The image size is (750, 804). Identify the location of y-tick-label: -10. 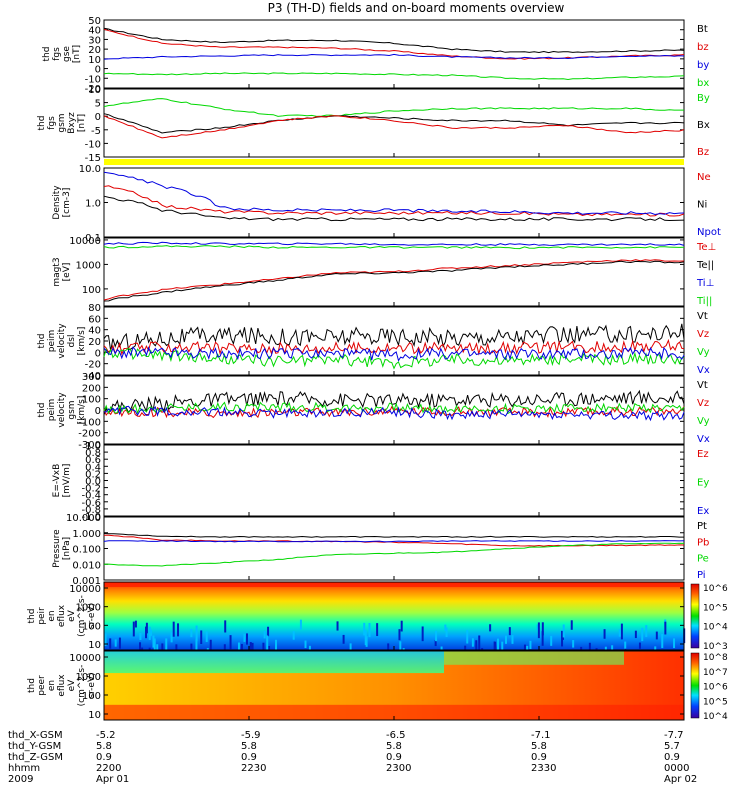
(93, 79).